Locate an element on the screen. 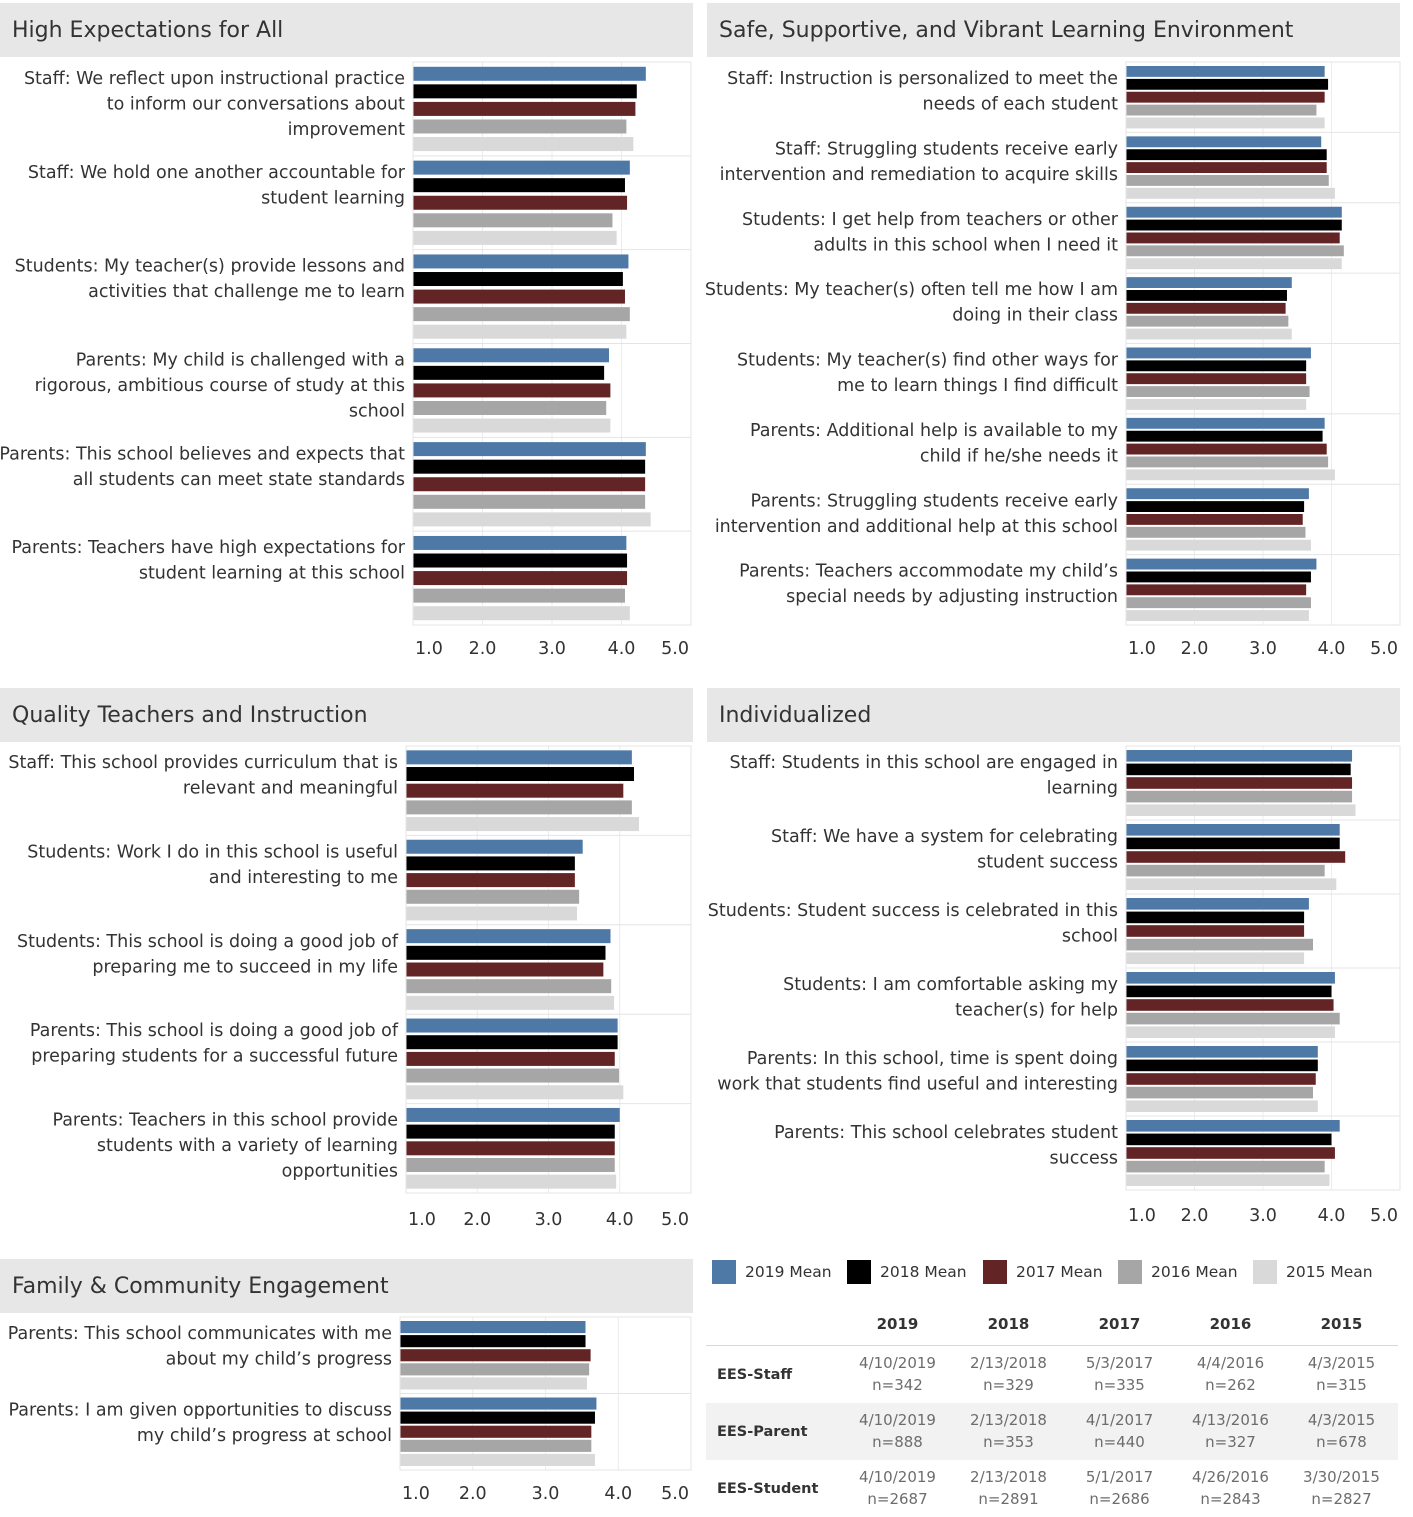  legend-item-2018: 2018 Mean is located at coordinates (907, 1272).